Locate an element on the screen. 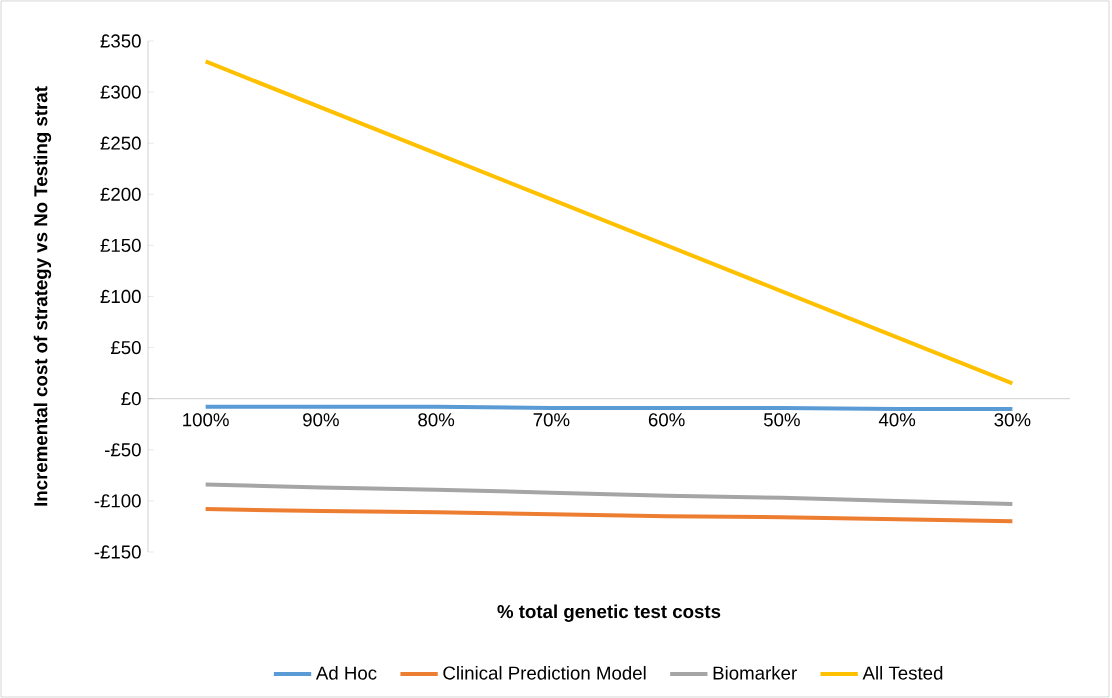 The width and height of the screenshot is (1112, 698). legend-label: Clinical Prediction Model is located at coordinates (544, 672).